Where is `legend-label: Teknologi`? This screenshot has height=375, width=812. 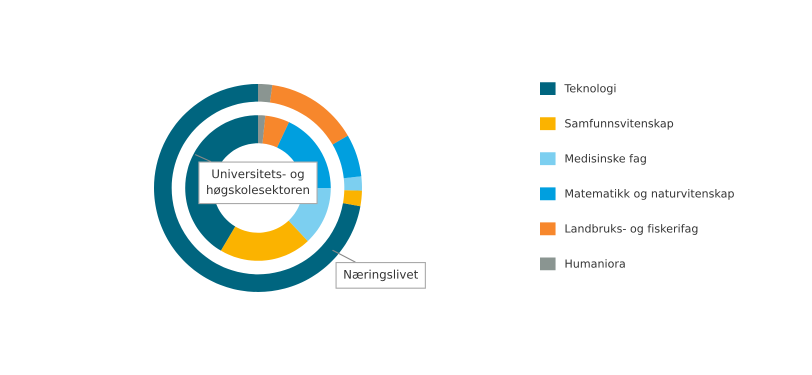
legend-label: Teknologi is located at coordinates (590, 89).